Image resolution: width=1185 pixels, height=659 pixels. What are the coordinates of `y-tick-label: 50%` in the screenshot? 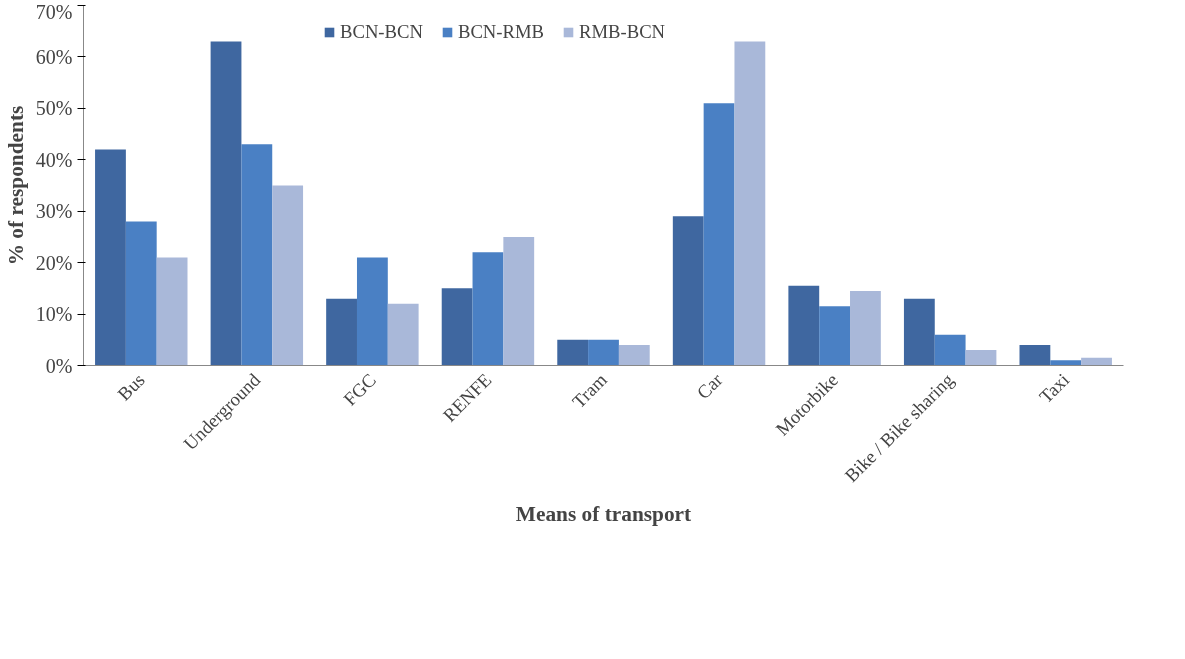 It's located at (54, 108).